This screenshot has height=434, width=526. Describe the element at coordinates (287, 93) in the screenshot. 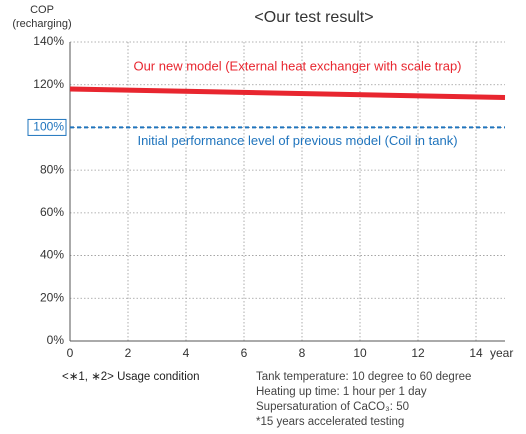

I see `line` at that location.